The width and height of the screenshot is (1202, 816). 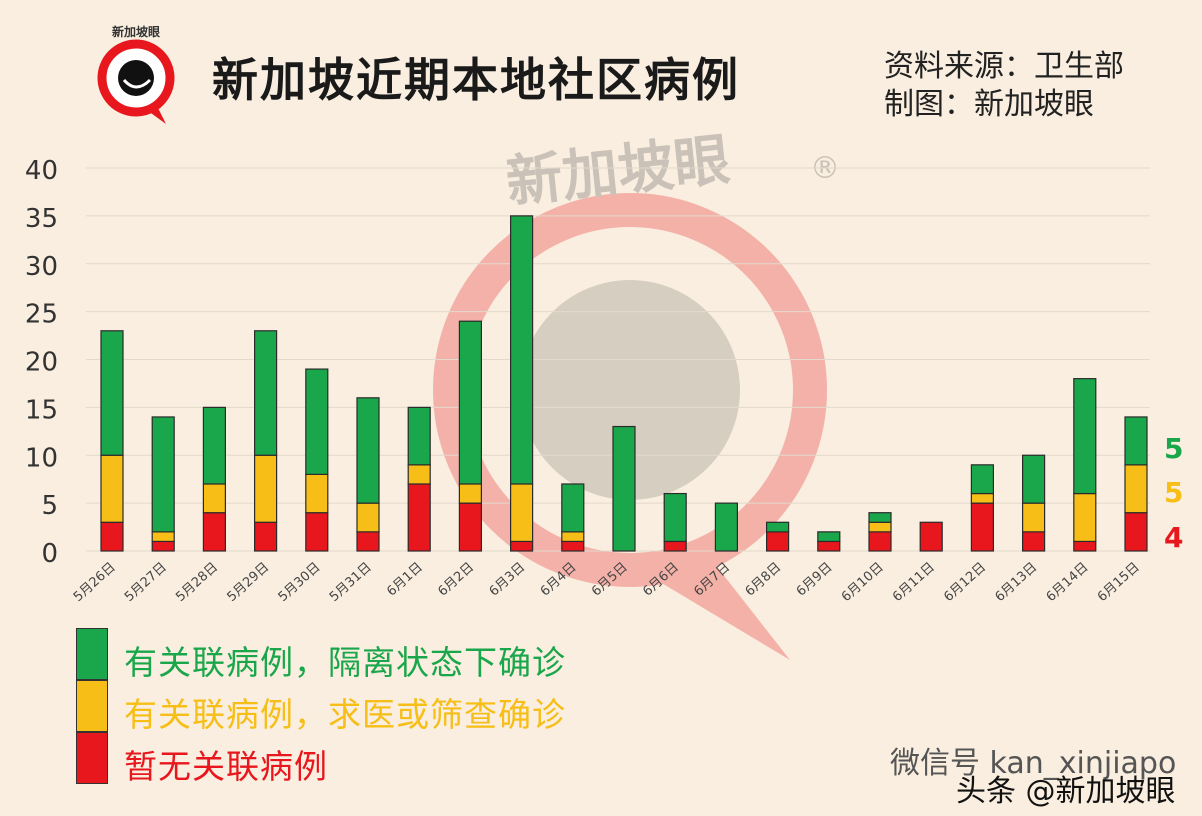 What do you see at coordinates (41, 410) in the screenshot?
I see `y-tick-label: 15` at bounding box center [41, 410].